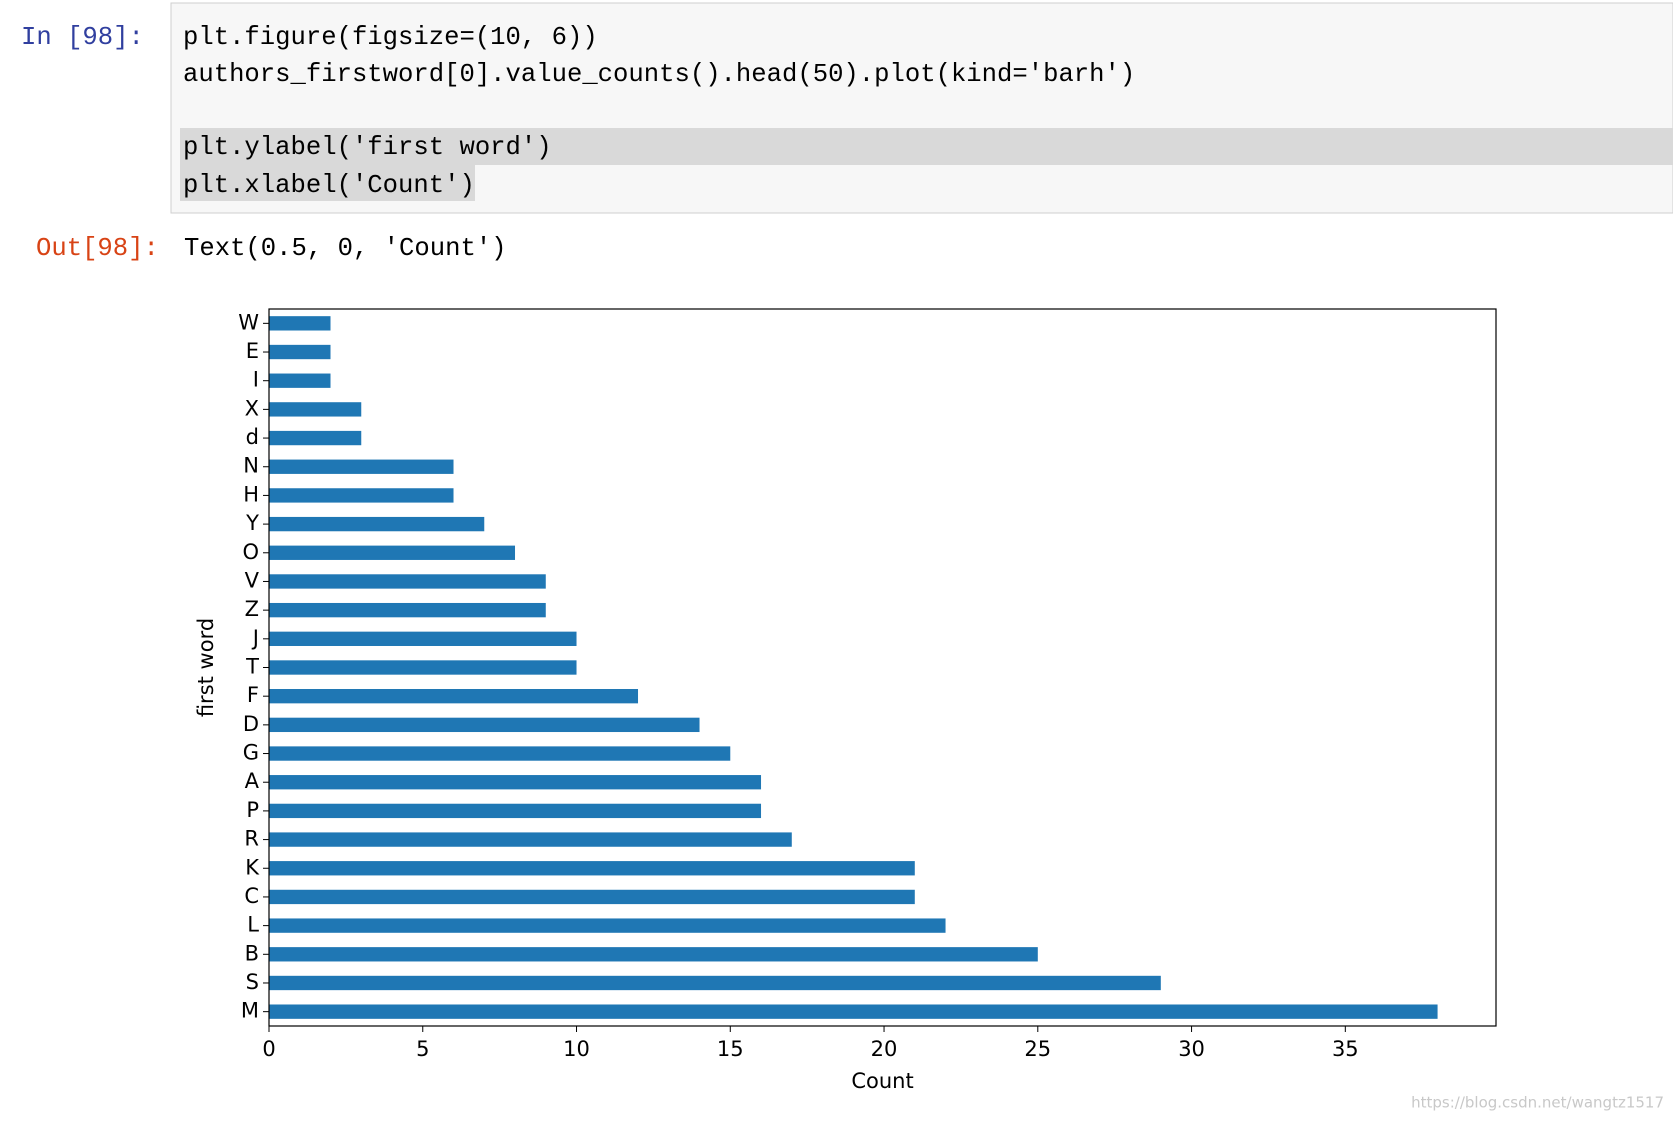  I want to click on y-tick-label: N, so click(251, 466).